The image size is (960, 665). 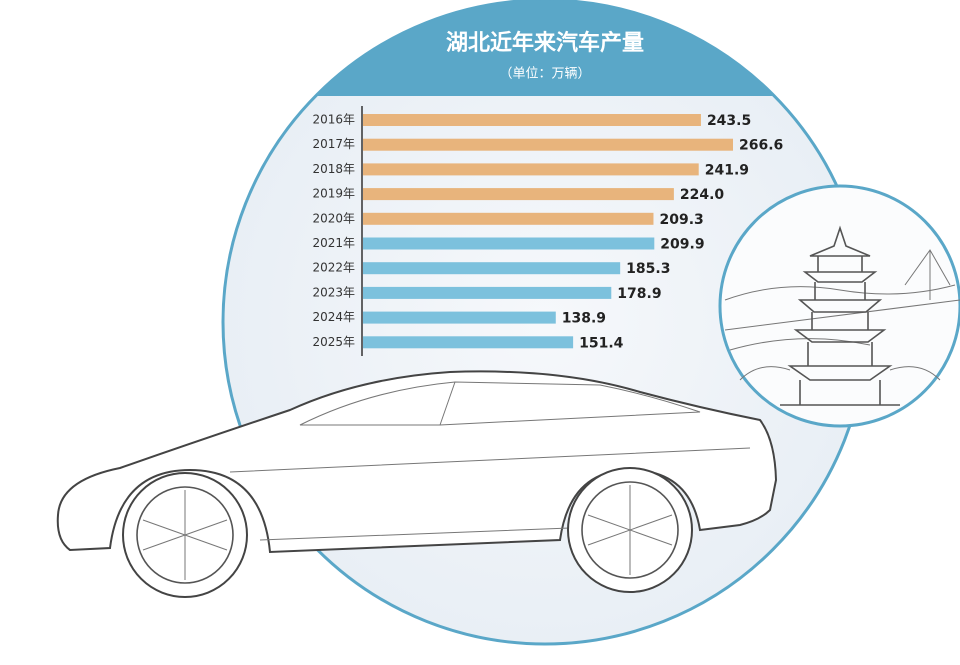 What do you see at coordinates (639, 294) in the screenshot?
I see `value-label: 178.9` at bounding box center [639, 294].